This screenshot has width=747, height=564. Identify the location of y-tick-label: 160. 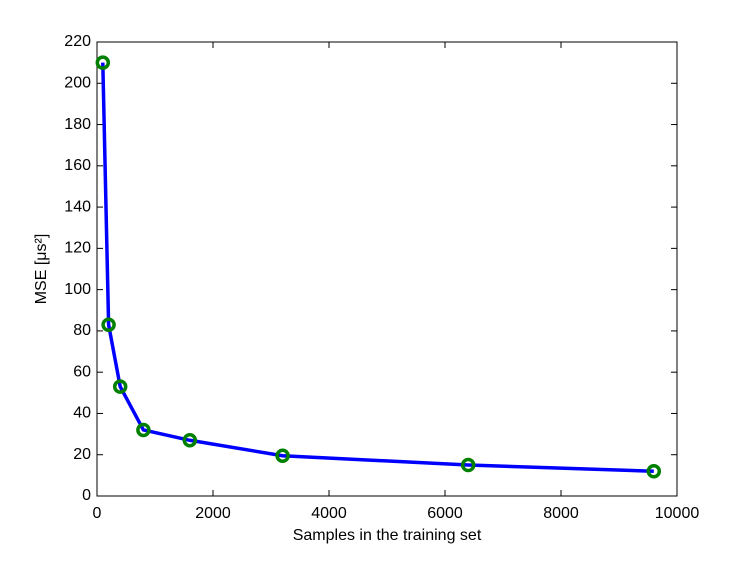
(77, 165).